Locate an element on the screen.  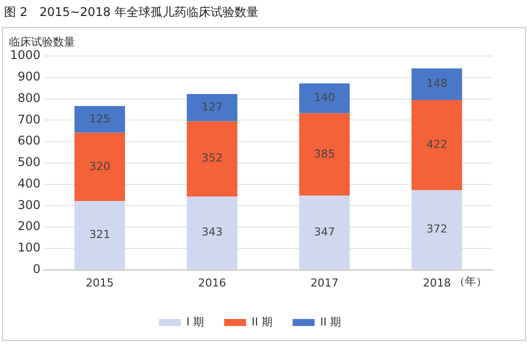
data-label: 385 is located at coordinates (324, 153).